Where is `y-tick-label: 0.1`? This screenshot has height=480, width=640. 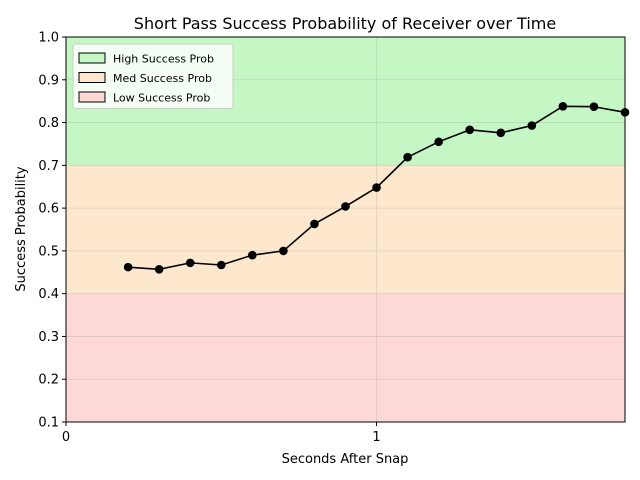 y-tick-label: 0.1 is located at coordinates (48, 423).